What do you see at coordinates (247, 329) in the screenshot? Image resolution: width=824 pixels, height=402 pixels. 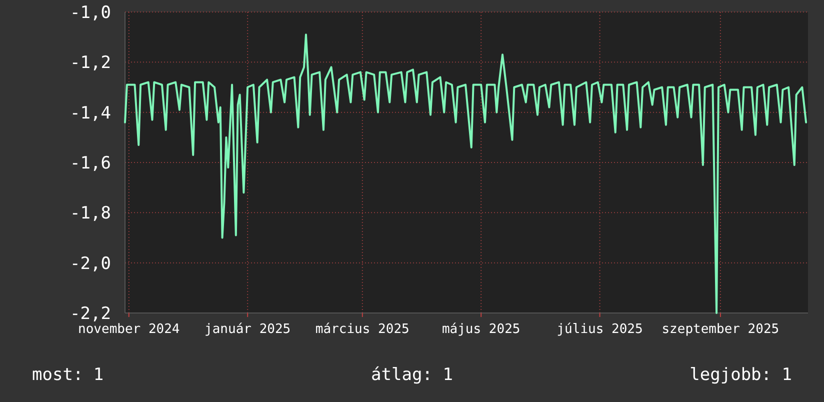 I see `x-tick-label: január 2025` at bounding box center [247, 329].